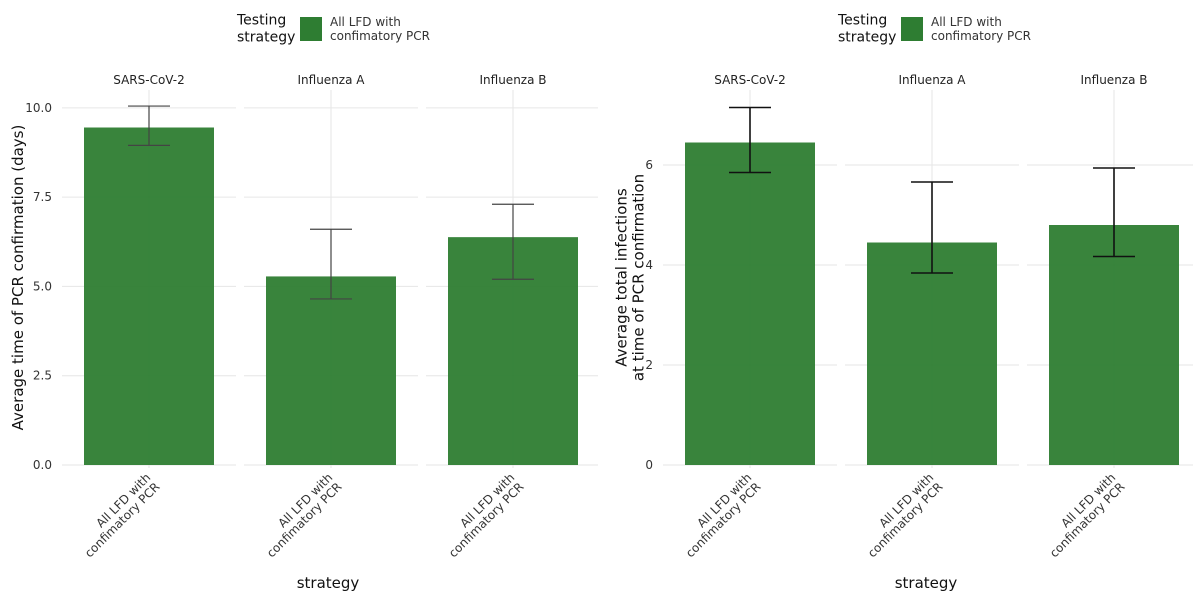 The image size is (1195, 595). I want to click on y-tick-label: 5.0, so click(42, 286).